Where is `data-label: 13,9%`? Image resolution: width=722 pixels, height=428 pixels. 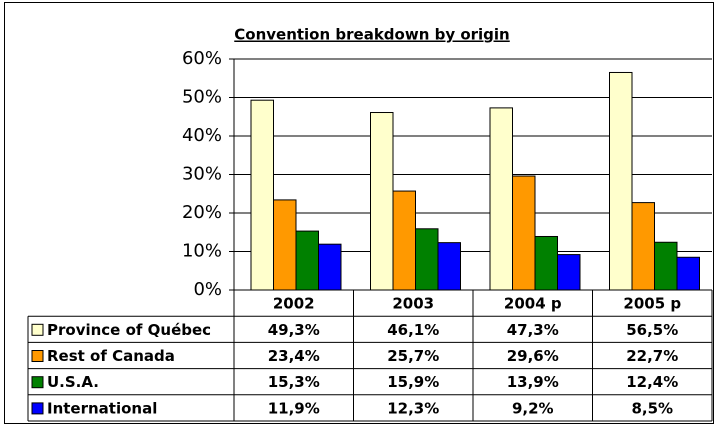 data-label: 13,9% is located at coordinates (533, 382).